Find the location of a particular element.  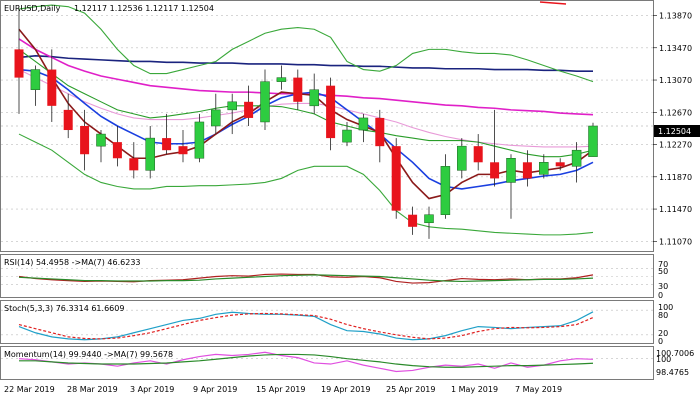

rsi-panel-frame is located at coordinates (327, 276).